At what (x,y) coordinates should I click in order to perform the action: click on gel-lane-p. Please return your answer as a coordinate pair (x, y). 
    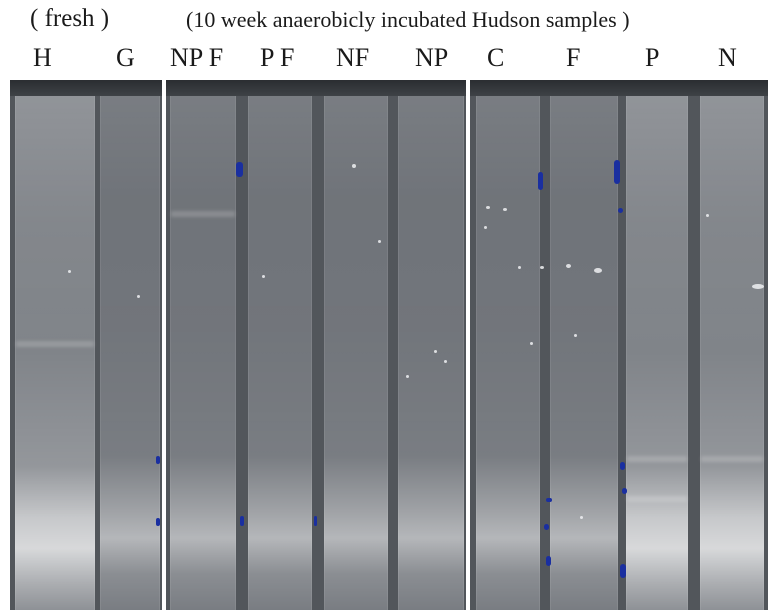
    Looking at the image, I should click on (657, 353).